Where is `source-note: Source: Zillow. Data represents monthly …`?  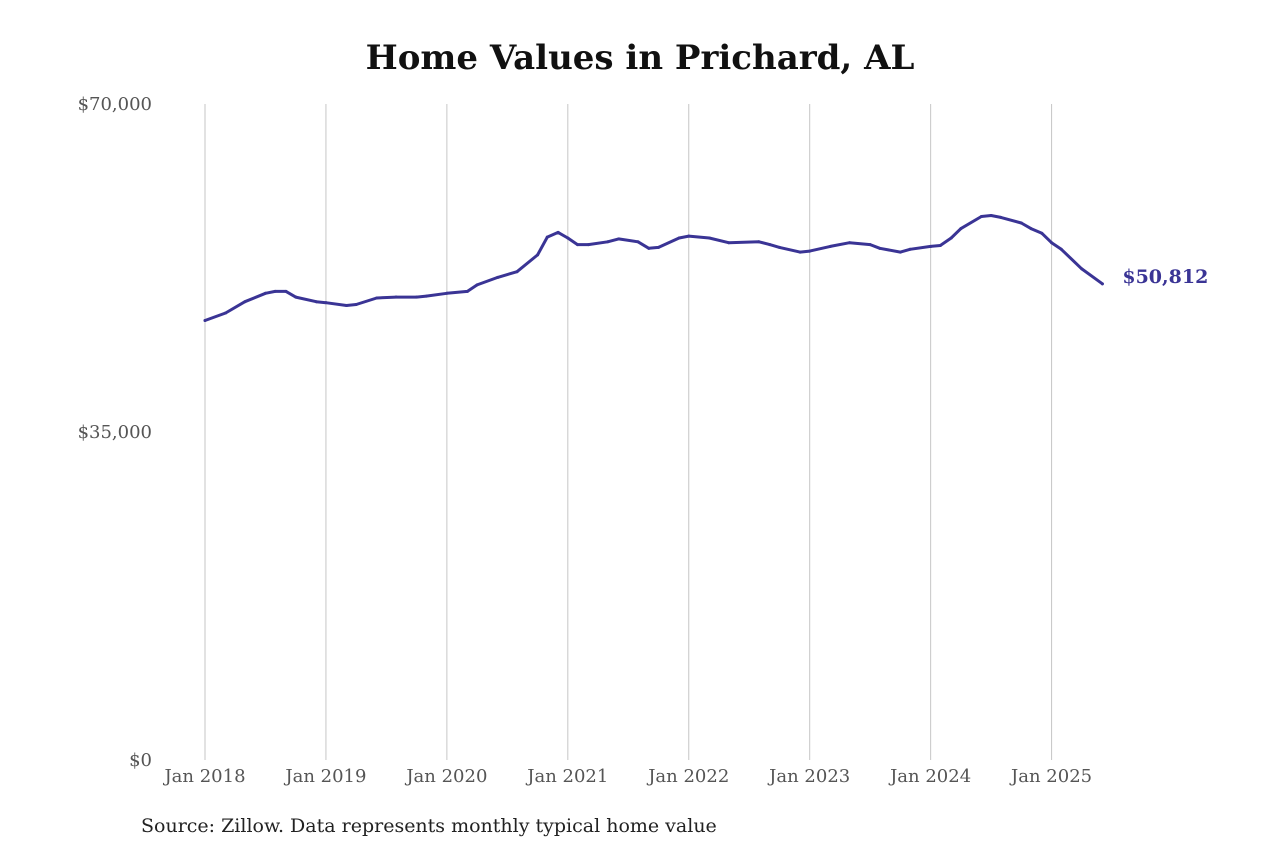
source-note: Source: Zillow. Data represents monthly … is located at coordinates (429, 826).